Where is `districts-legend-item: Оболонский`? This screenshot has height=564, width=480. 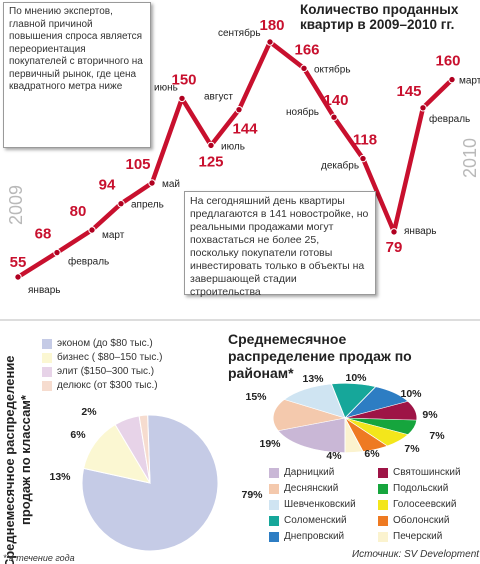
districts-legend-item: Оболонский is located at coordinates (413, 520).